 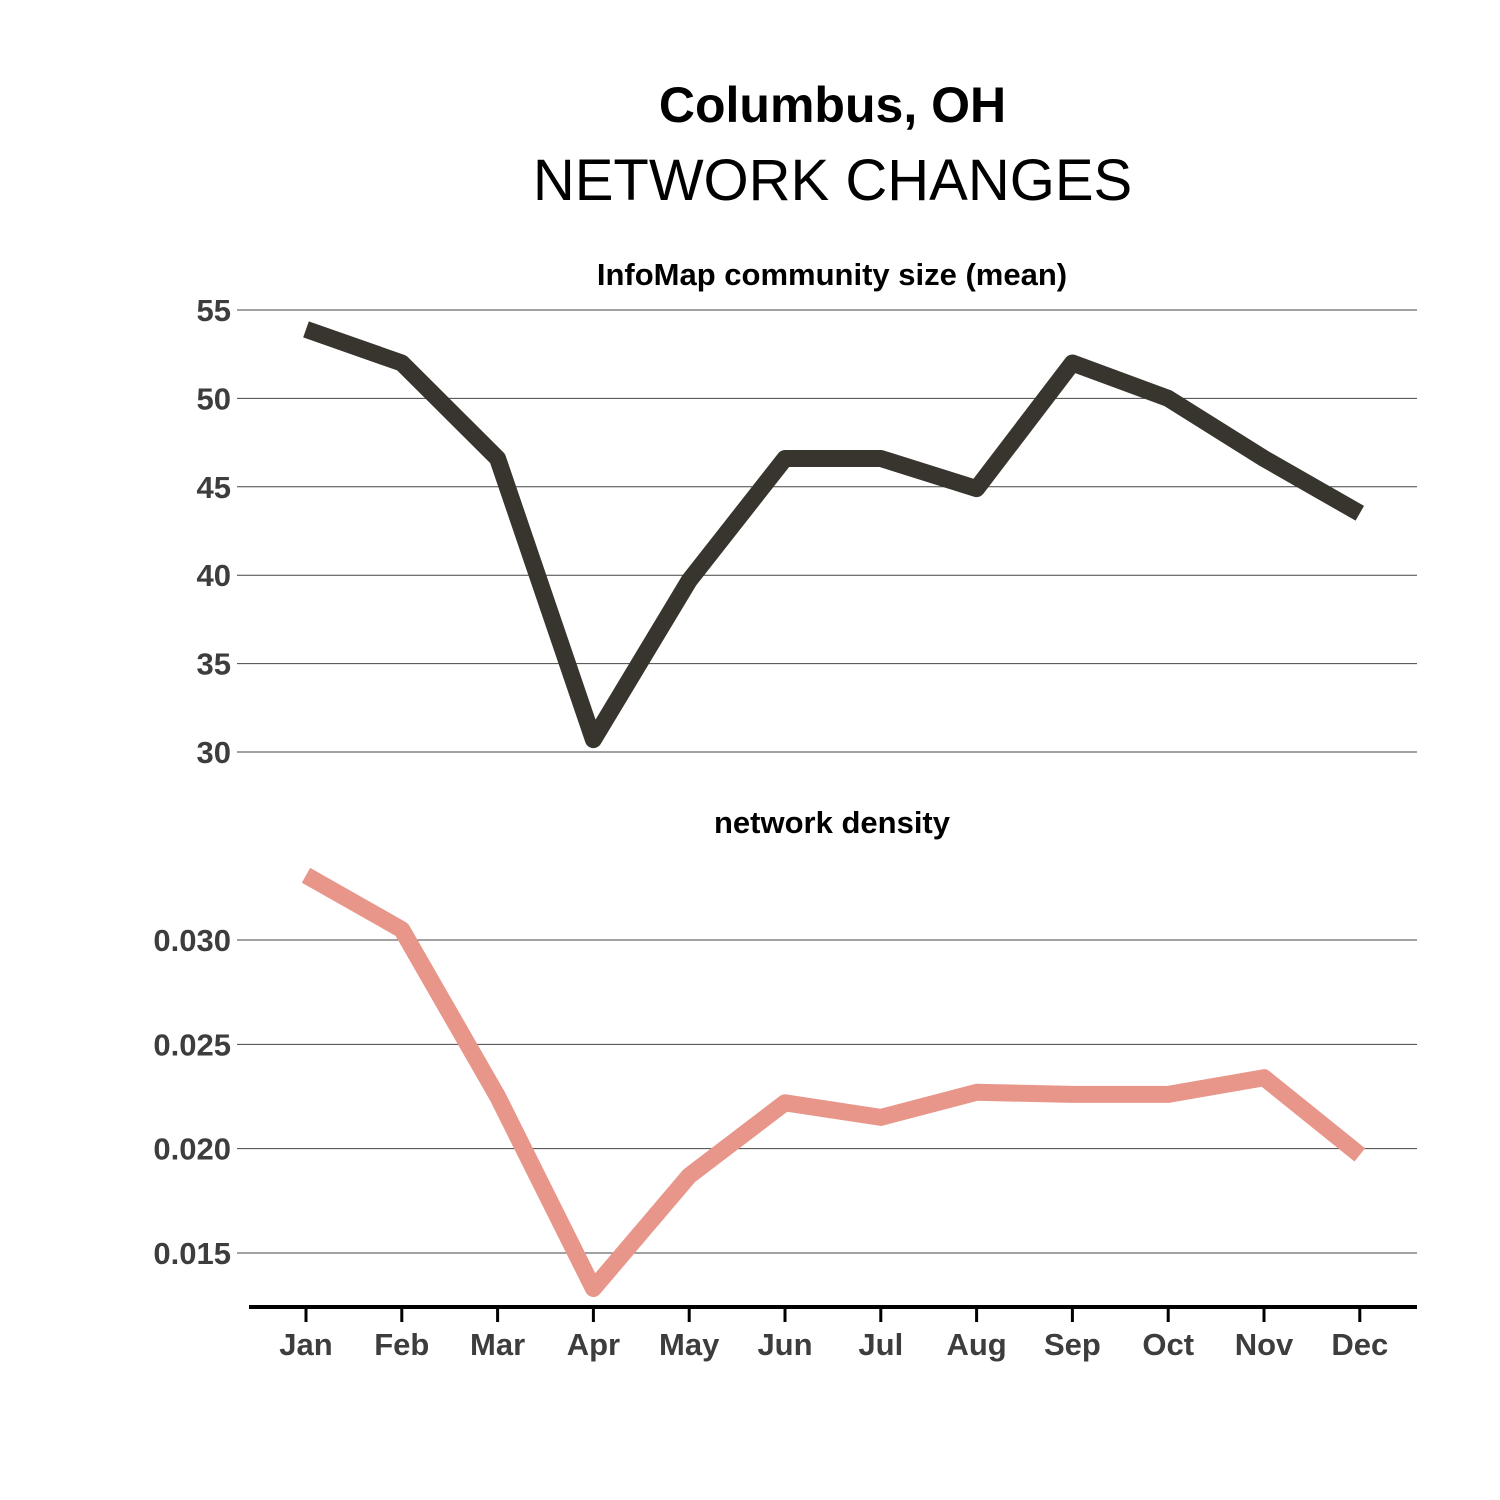 What do you see at coordinates (192, 1149) in the screenshot?
I see `y-tick-label-network-density: 0.020` at bounding box center [192, 1149].